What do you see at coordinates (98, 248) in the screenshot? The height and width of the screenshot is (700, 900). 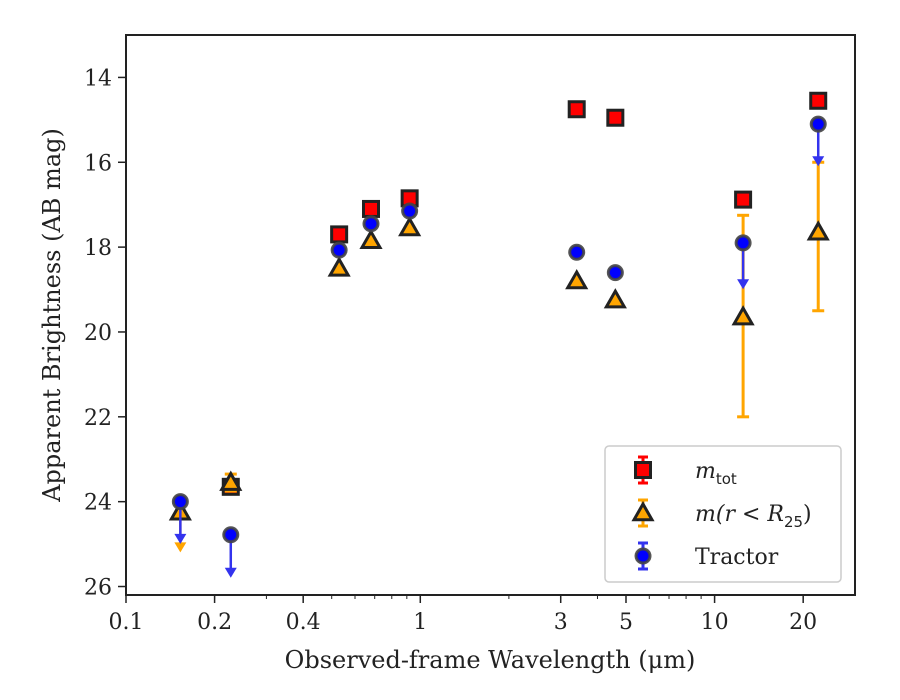 I see `y-tick-label: 18` at bounding box center [98, 248].